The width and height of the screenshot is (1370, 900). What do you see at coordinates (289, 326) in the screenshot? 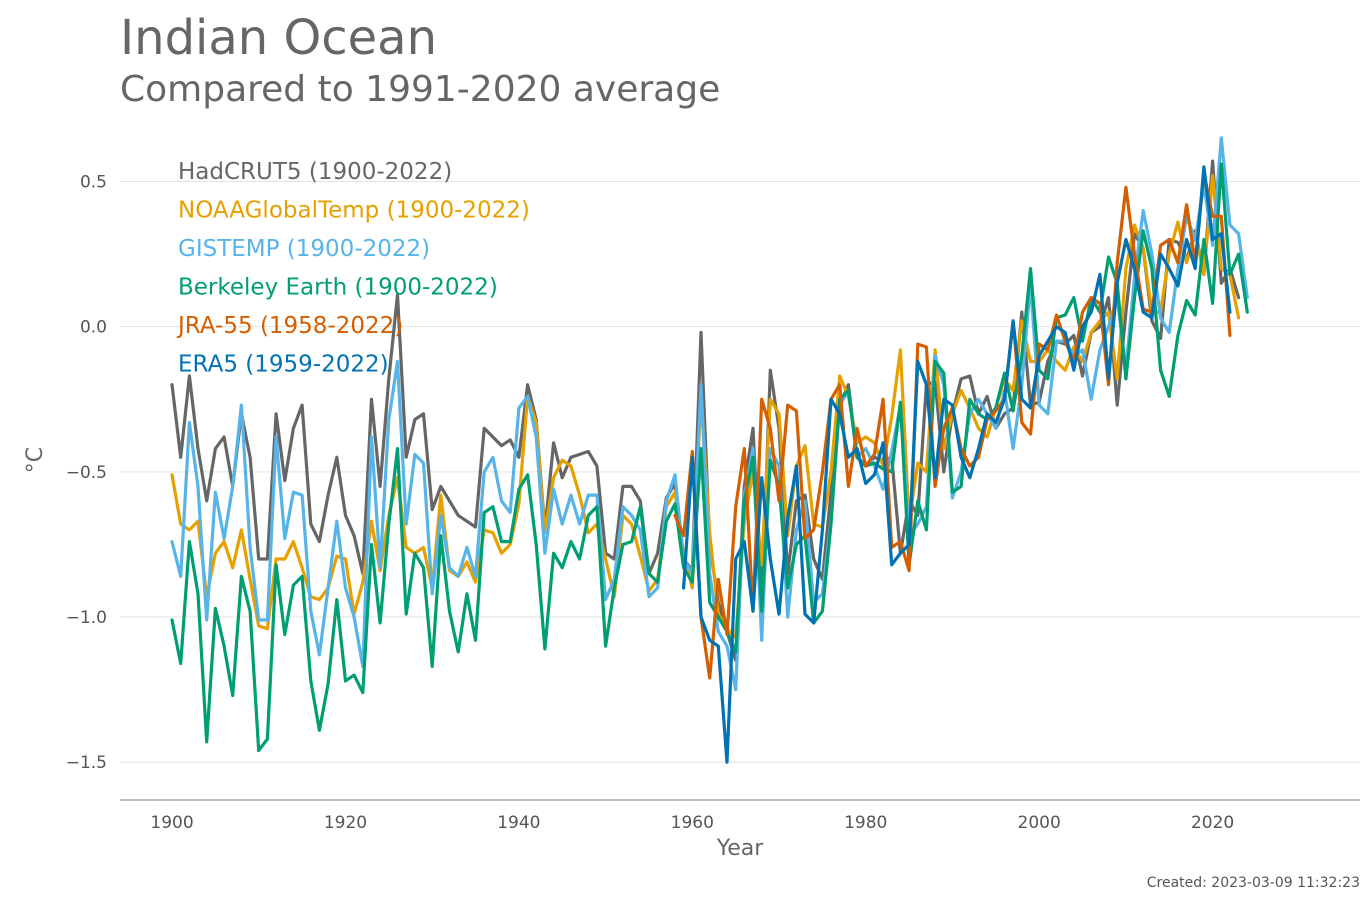
I see `legend-entry: JRA-55 (1958-2022)` at bounding box center [289, 326].